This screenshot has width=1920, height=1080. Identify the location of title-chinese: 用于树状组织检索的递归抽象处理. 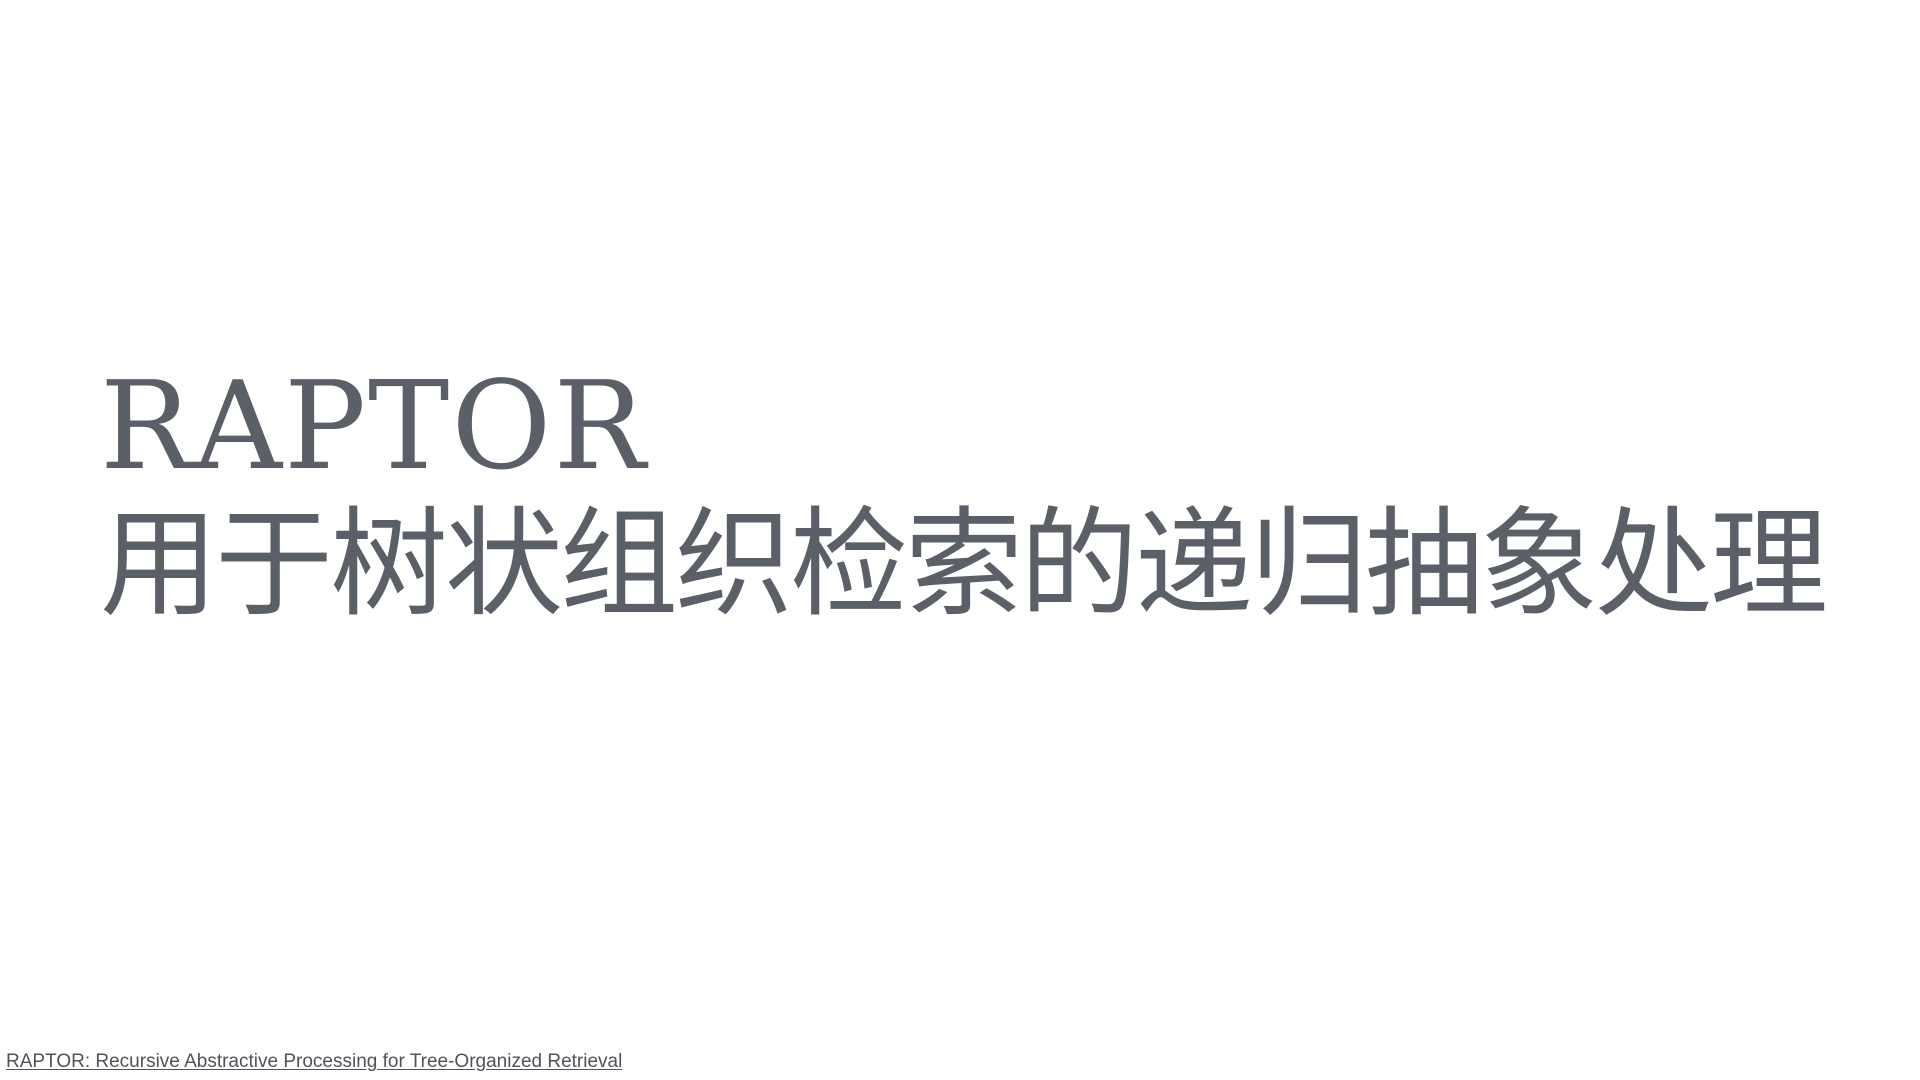
(964, 564).